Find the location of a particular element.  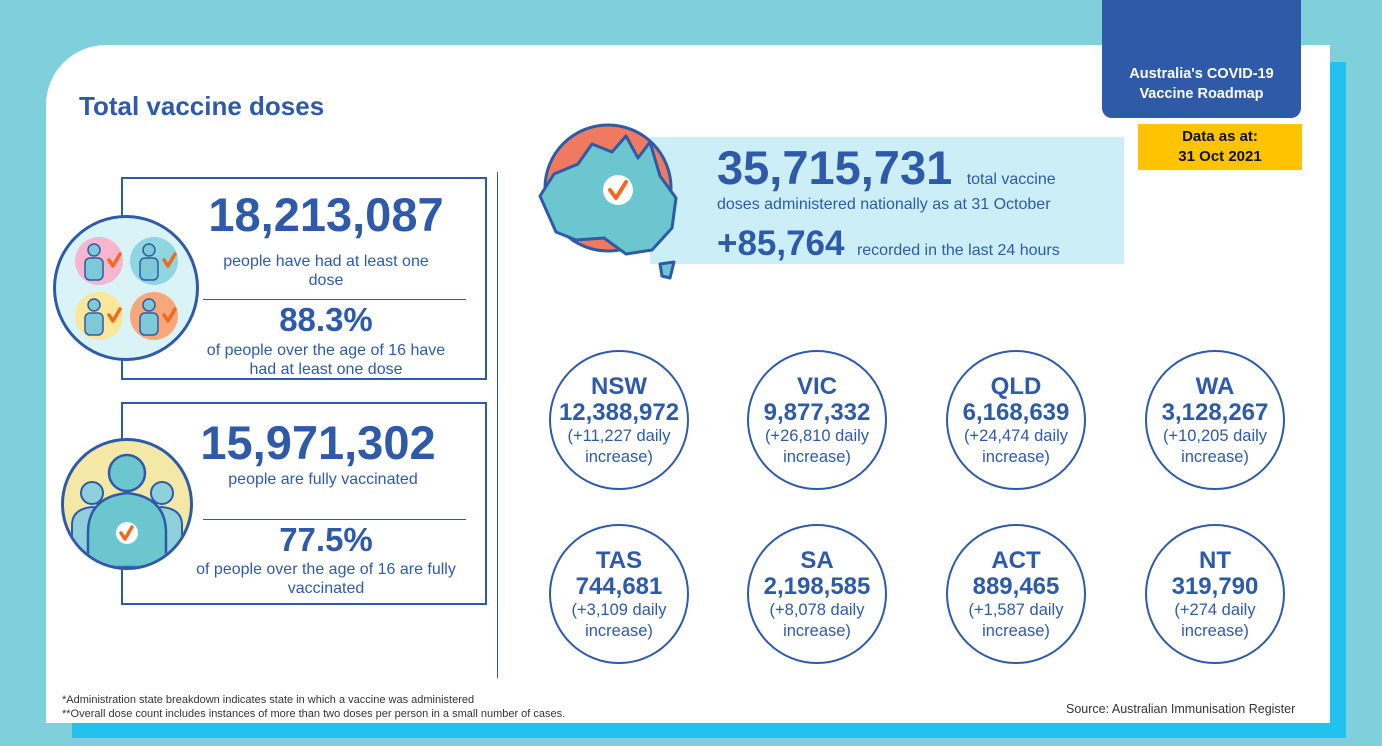

state-total: 744,681 is located at coordinates (619, 586).